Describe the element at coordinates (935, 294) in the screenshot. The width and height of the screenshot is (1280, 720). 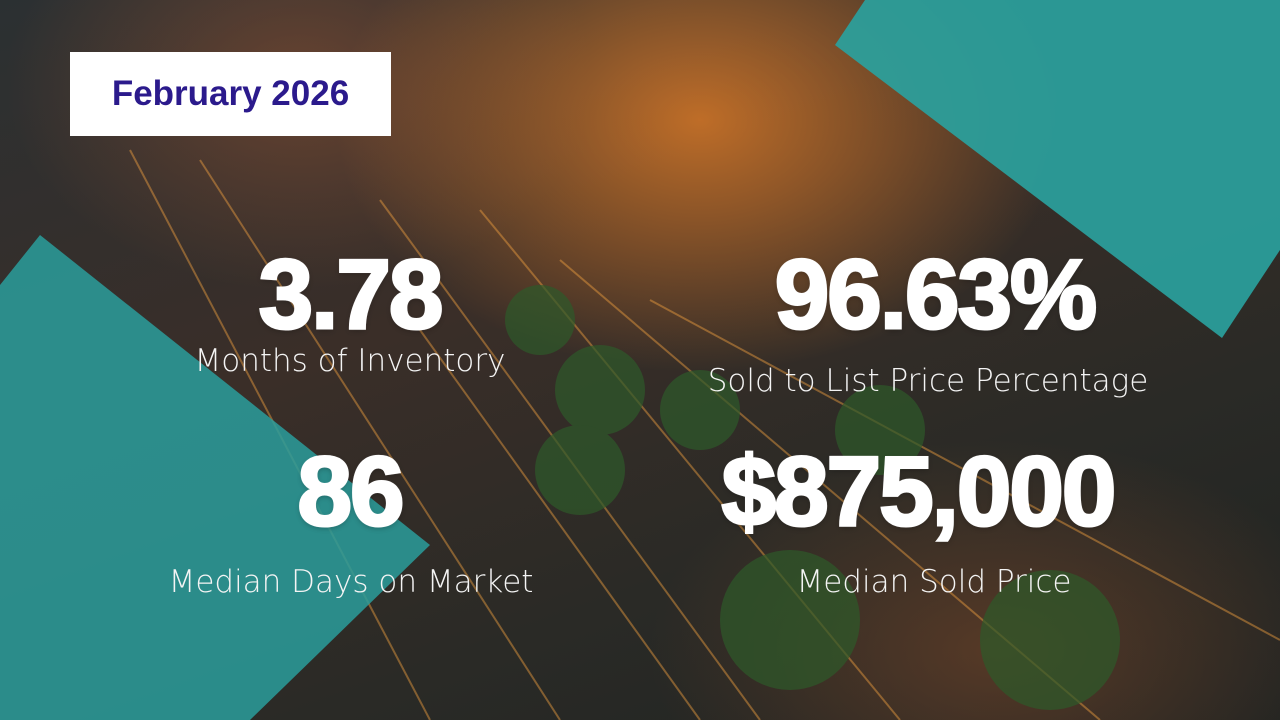
I see `stat-value: 96.63%` at that location.